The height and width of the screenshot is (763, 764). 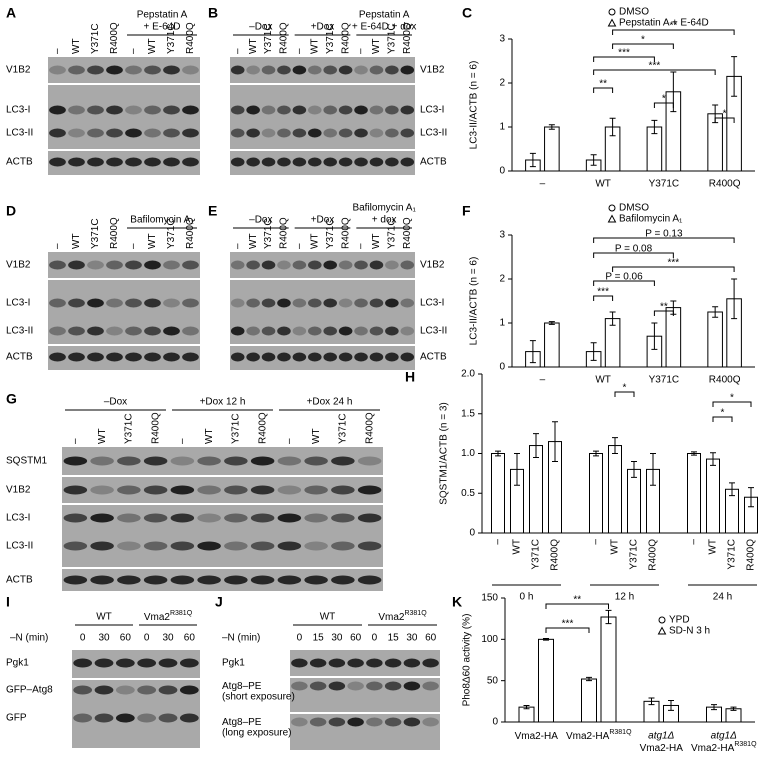 What do you see at coordinates (537, 736) in the screenshot?
I see `x-tick-label: Vma2-HA` at bounding box center [537, 736].